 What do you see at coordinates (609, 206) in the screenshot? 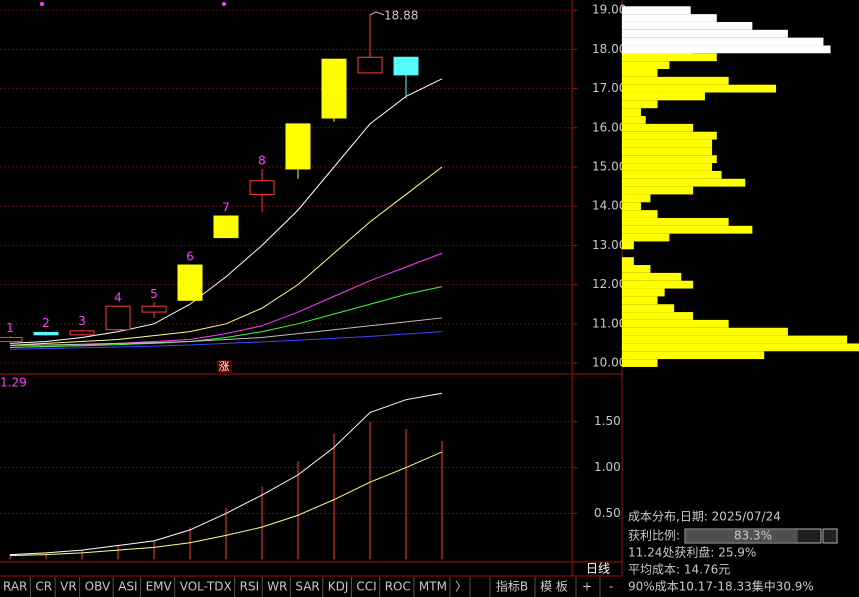
I see `y-tick-label: 14.00` at bounding box center [609, 206].